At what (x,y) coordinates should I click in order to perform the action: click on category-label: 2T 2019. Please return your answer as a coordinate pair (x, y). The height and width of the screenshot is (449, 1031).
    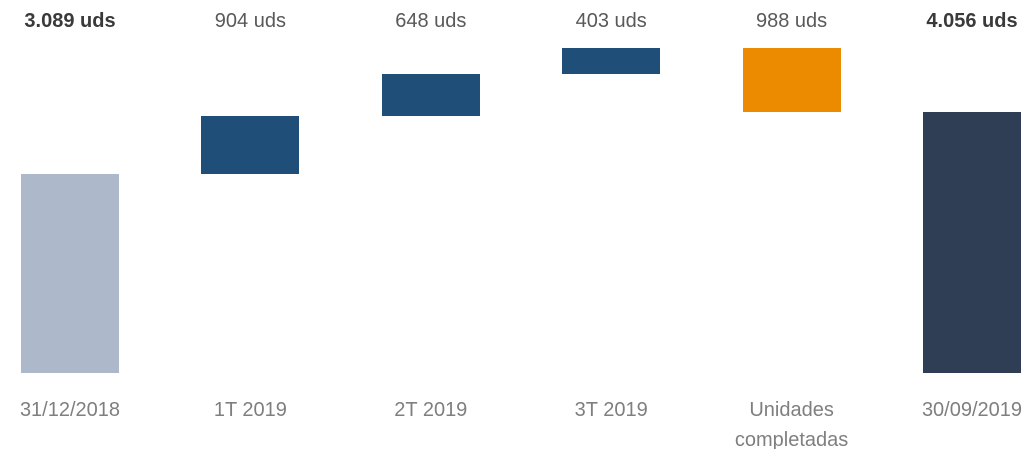
    Looking at the image, I should click on (431, 410).